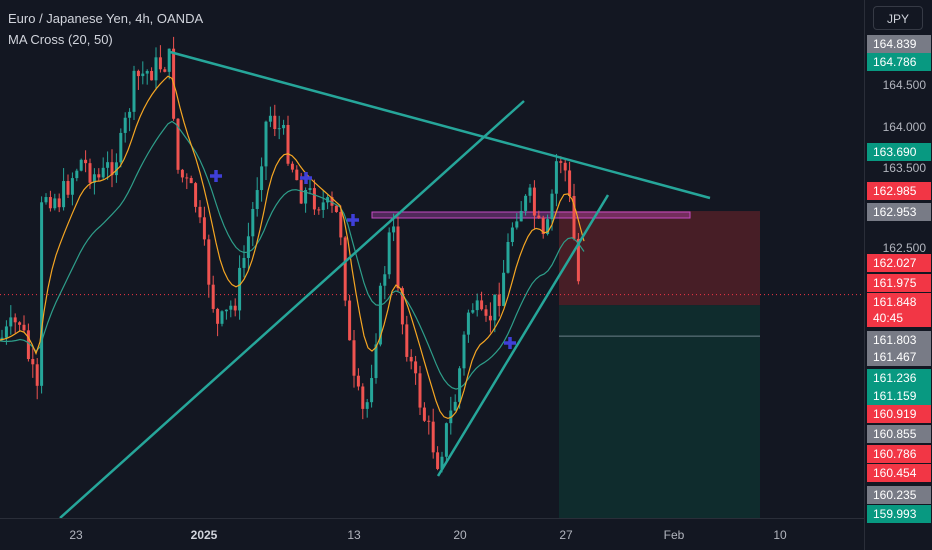 Image resolution: width=932 pixels, height=550 pixels. Describe the element at coordinates (904, 127) in the screenshot. I see `price-tick: 164.000` at that location.